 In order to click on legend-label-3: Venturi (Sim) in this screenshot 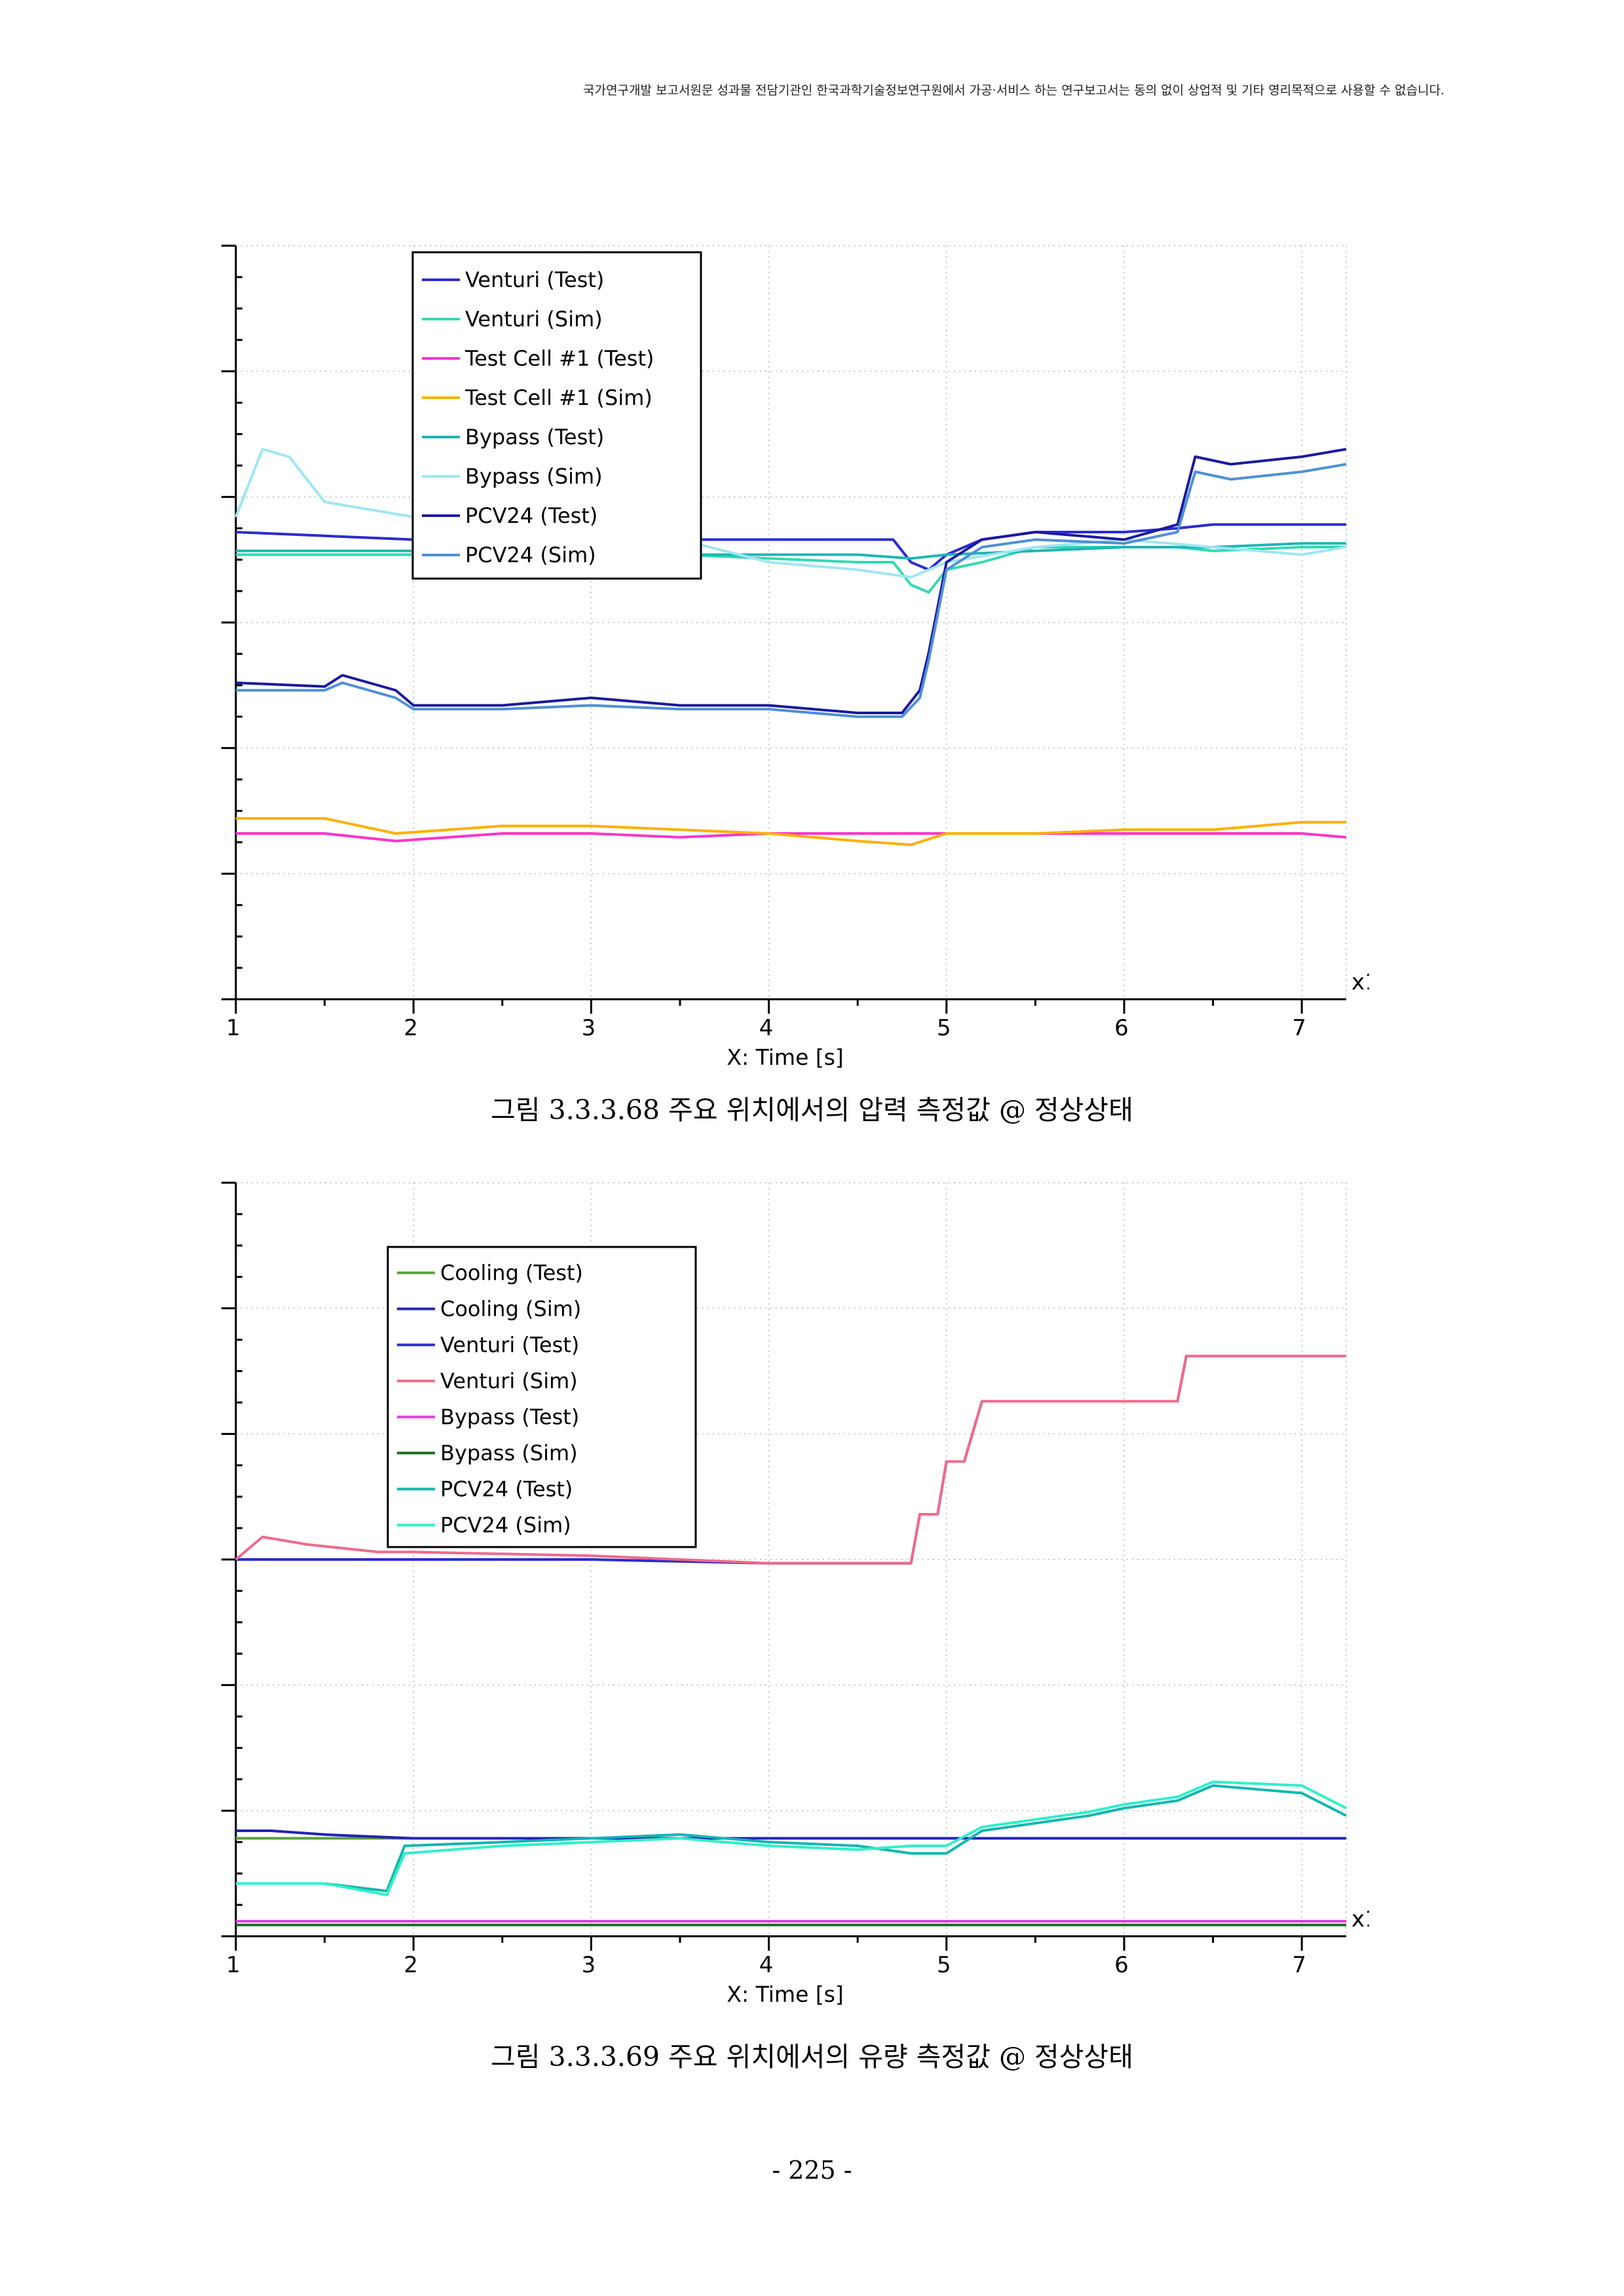, I will do `click(509, 1381)`.